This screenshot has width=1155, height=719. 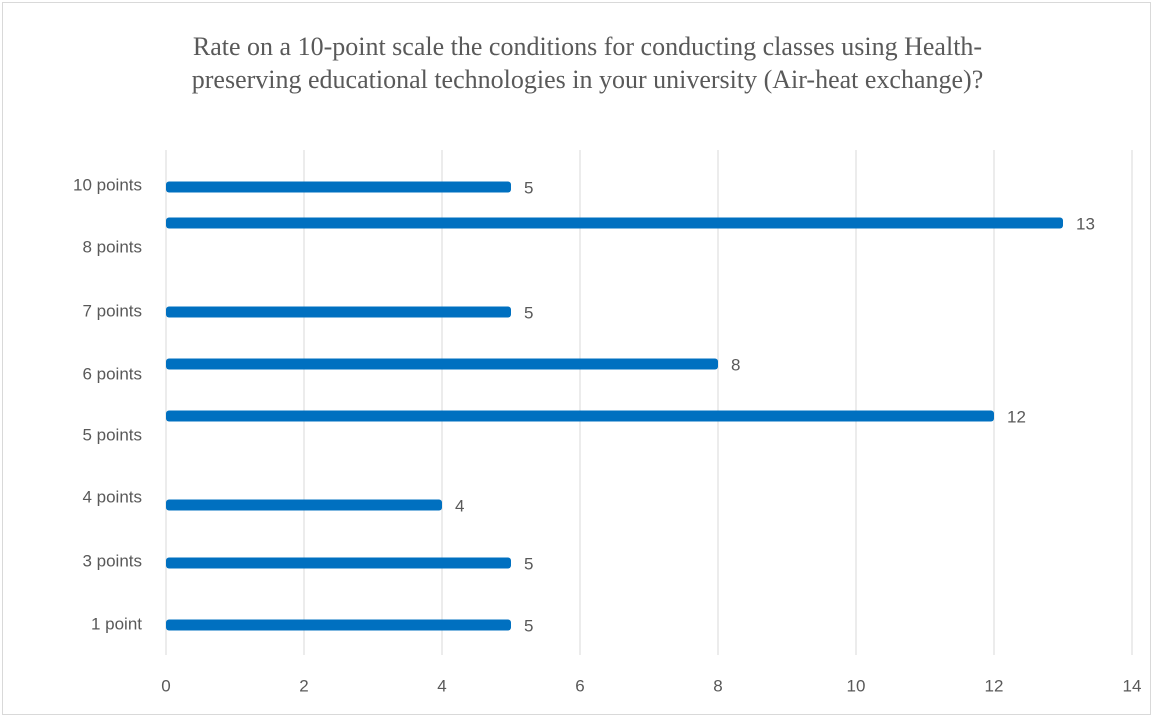 What do you see at coordinates (116, 623) in the screenshot?
I see `y-tick-label: 1 point` at bounding box center [116, 623].